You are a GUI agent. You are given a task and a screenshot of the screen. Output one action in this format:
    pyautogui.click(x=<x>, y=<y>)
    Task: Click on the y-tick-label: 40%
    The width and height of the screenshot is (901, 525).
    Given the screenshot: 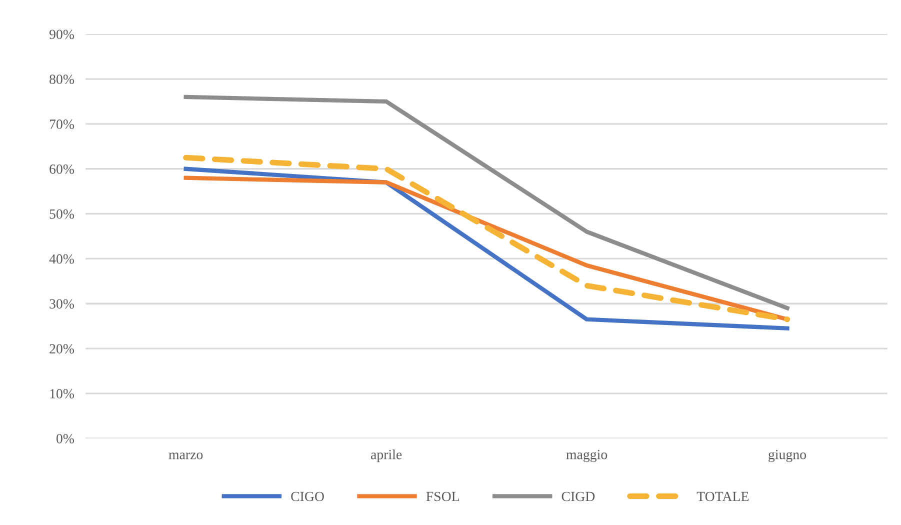 What is the action you would take?
    pyautogui.click(x=61, y=259)
    